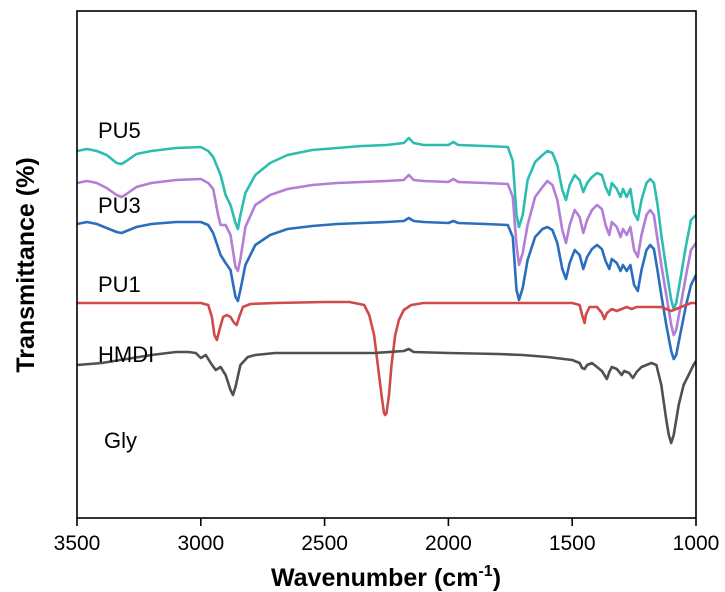 This screenshot has width=725, height=592. What do you see at coordinates (119, 130) in the screenshot?
I see `series-label-pu5: PU5` at bounding box center [119, 130].